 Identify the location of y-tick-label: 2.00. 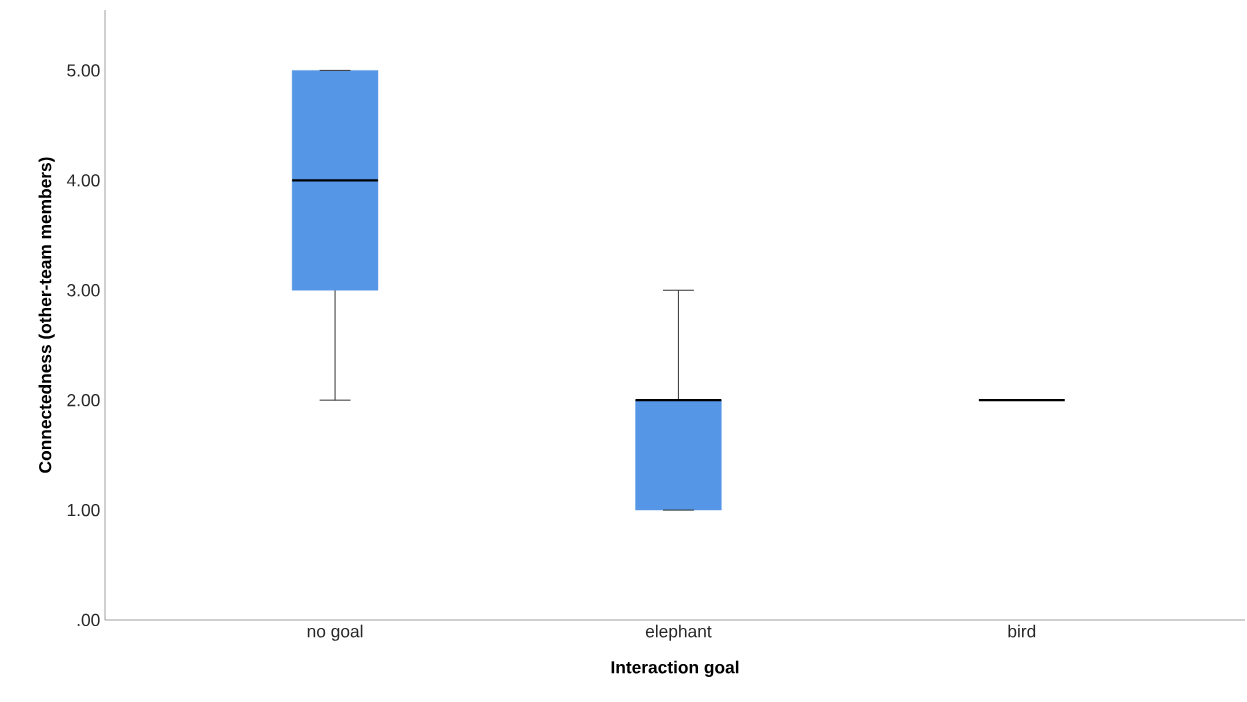
(83, 400).